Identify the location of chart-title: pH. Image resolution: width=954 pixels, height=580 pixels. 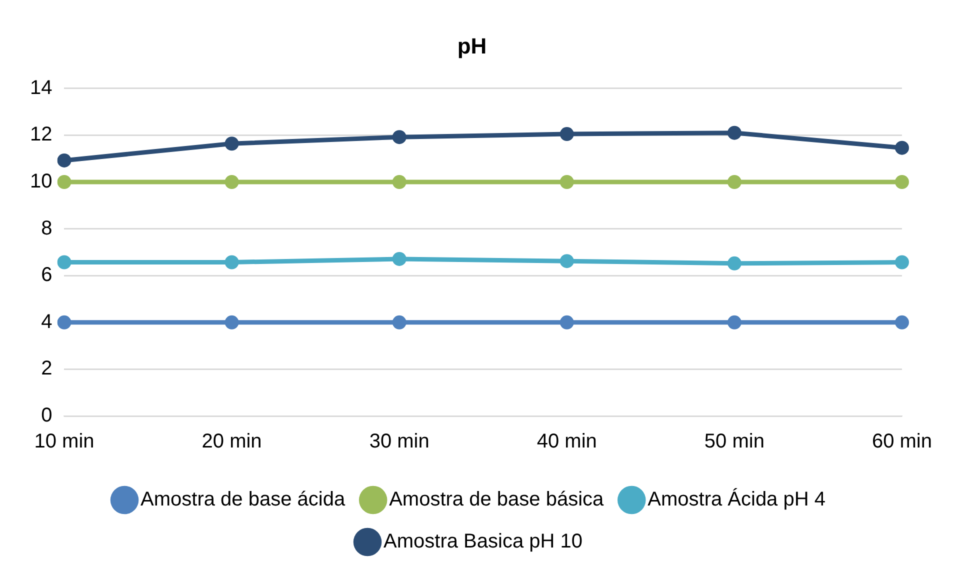
(472, 45).